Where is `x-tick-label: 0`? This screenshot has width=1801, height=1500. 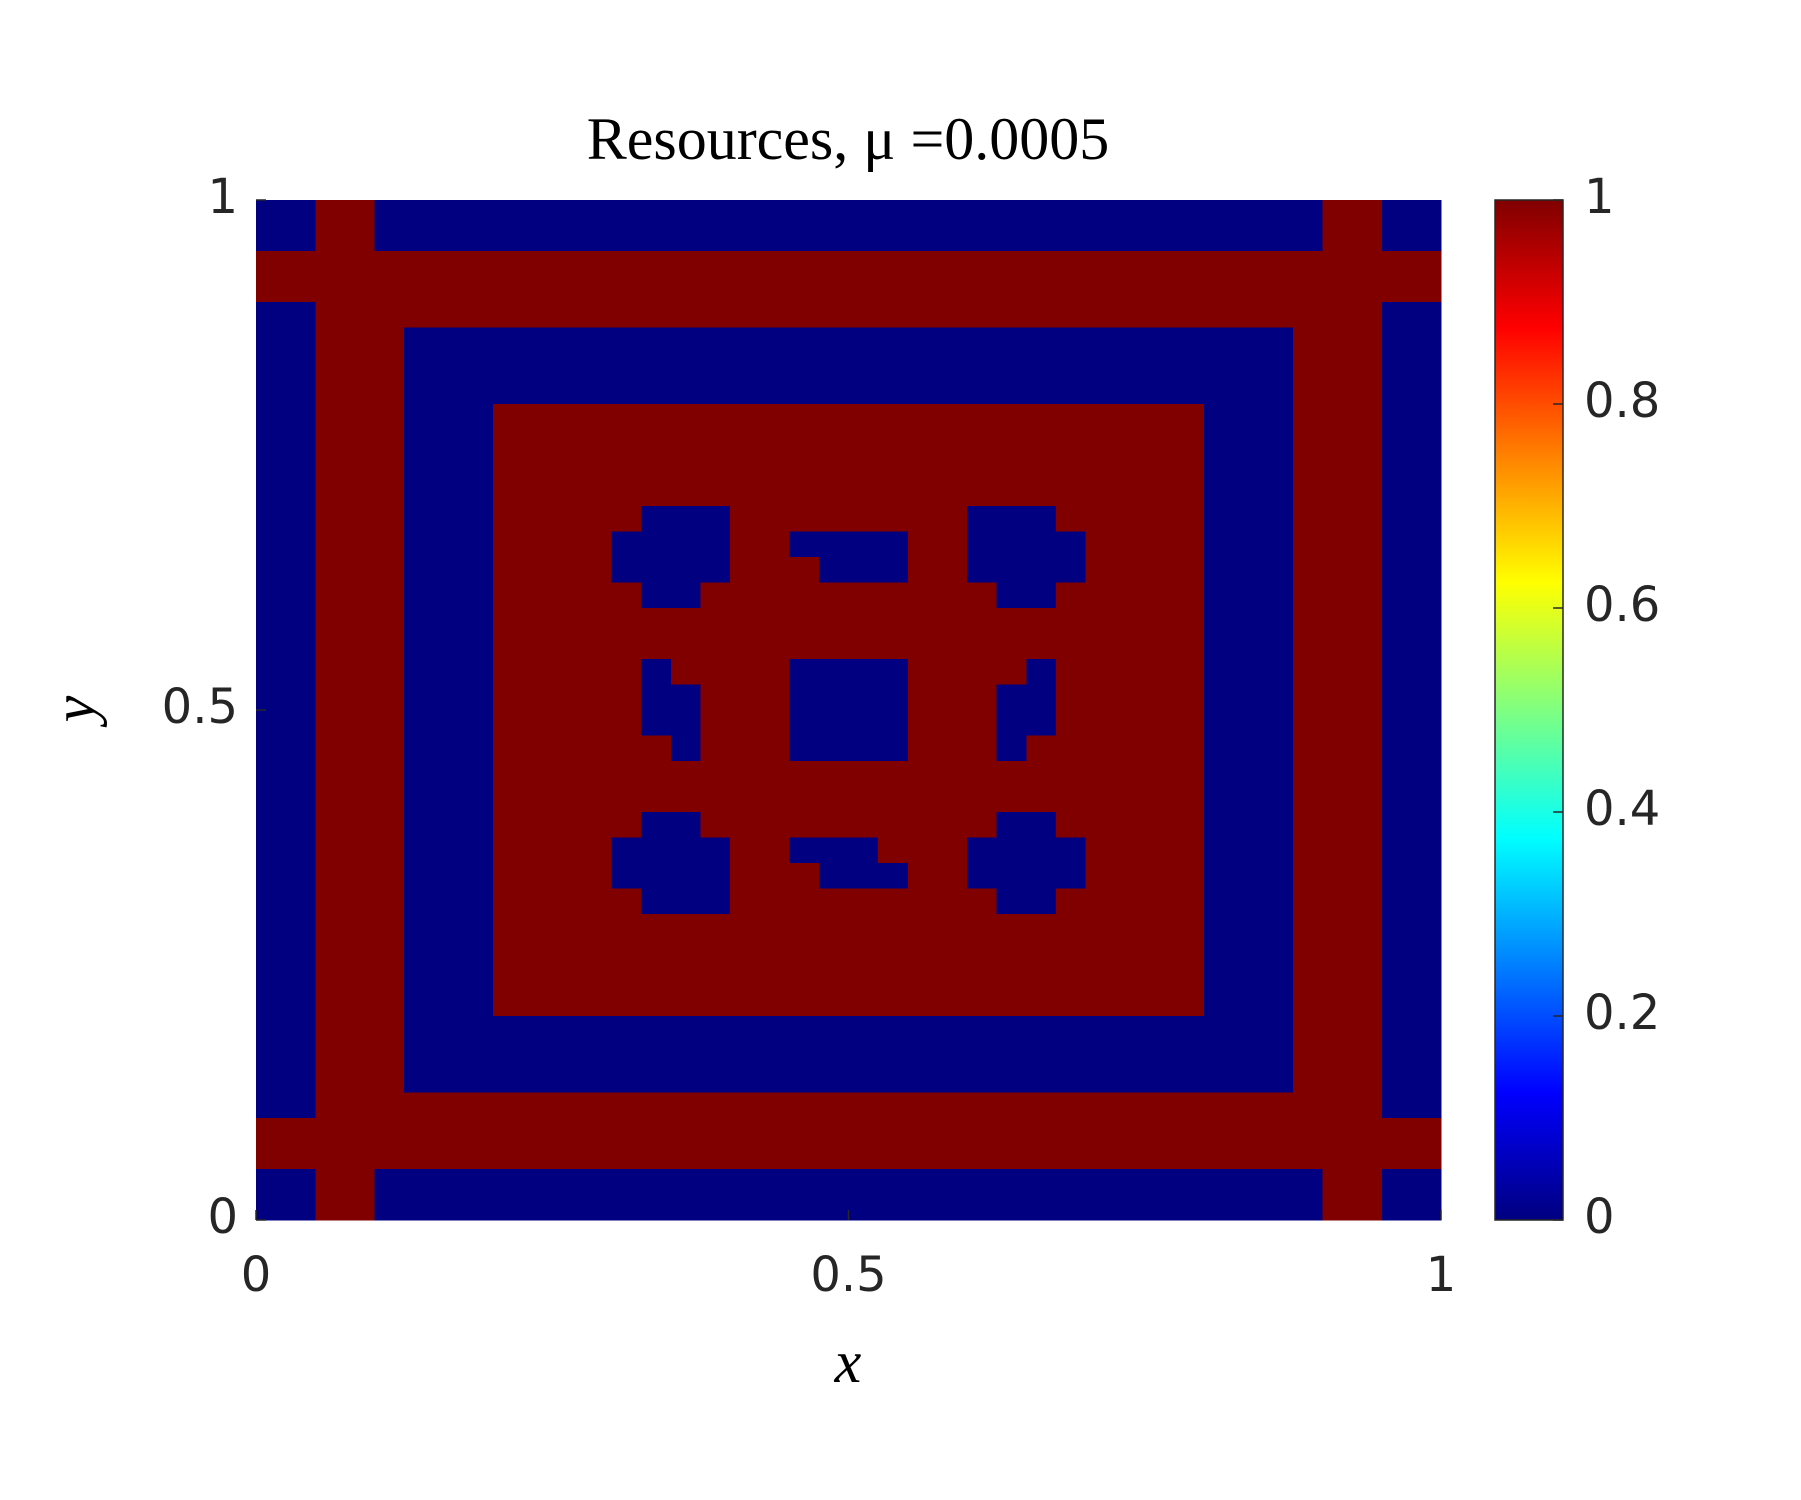 x-tick-label: 0 is located at coordinates (256, 1275).